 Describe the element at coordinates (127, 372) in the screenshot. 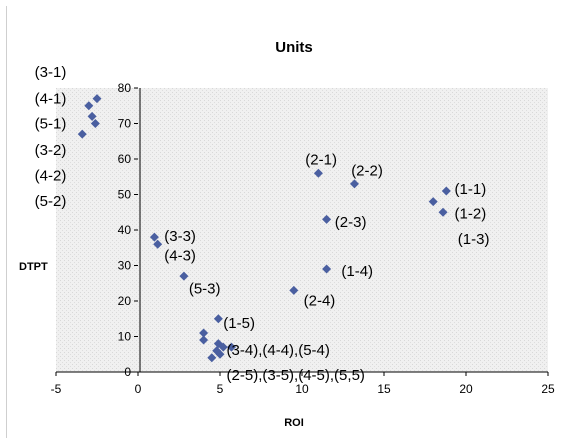

I see `y-tick-label: 0` at that location.